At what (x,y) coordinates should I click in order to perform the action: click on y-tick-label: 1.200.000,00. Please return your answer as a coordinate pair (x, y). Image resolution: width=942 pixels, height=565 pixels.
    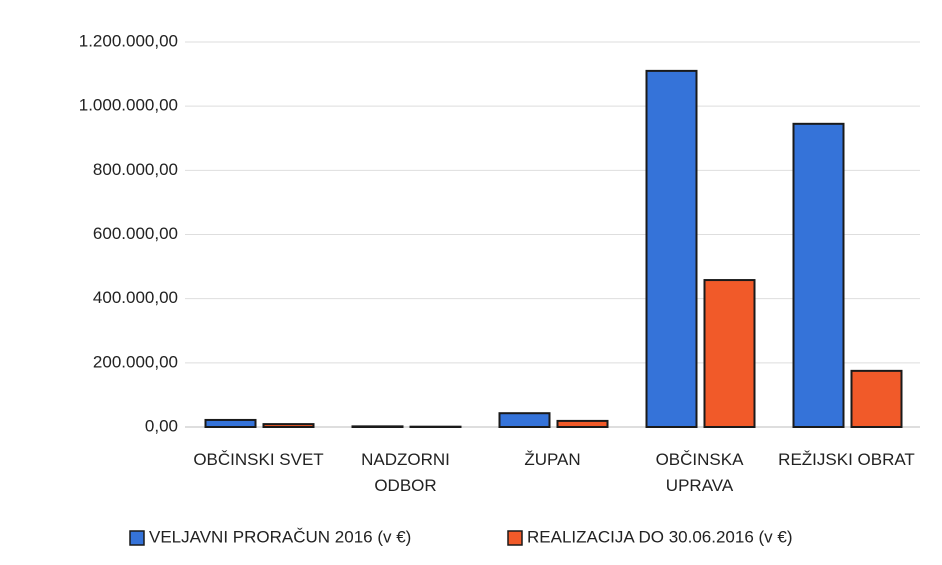
    Looking at the image, I should click on (128, 40).